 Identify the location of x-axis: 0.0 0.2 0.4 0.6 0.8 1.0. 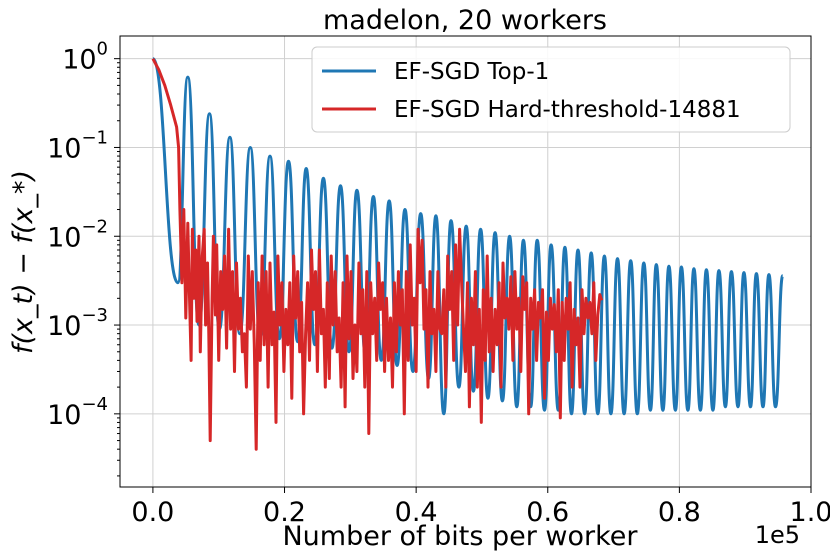
(480, 507).